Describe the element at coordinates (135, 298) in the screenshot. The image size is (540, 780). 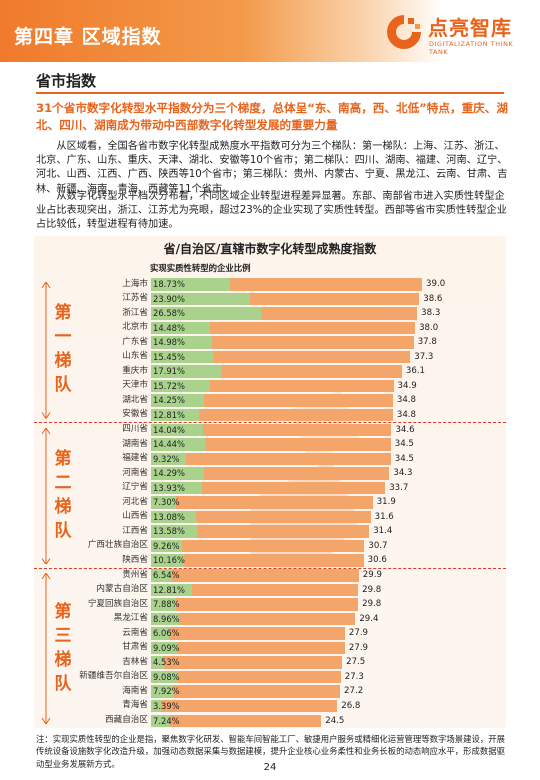
I see `category-label: 江苏省` at that location.